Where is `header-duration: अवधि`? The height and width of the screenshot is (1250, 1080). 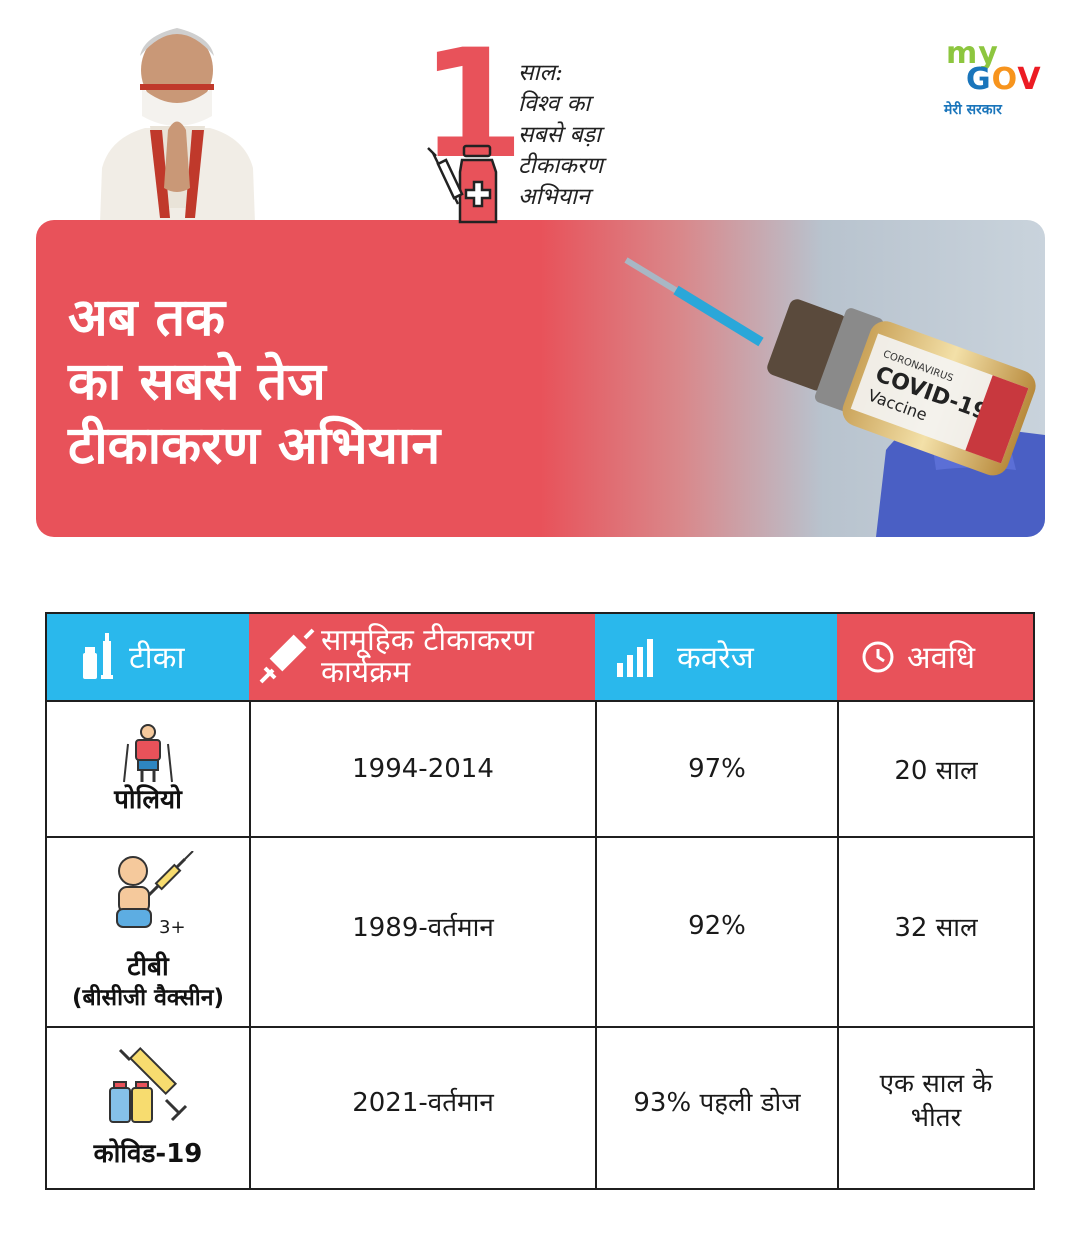
header-duration: अवधि is located at coordinates (935, 657).